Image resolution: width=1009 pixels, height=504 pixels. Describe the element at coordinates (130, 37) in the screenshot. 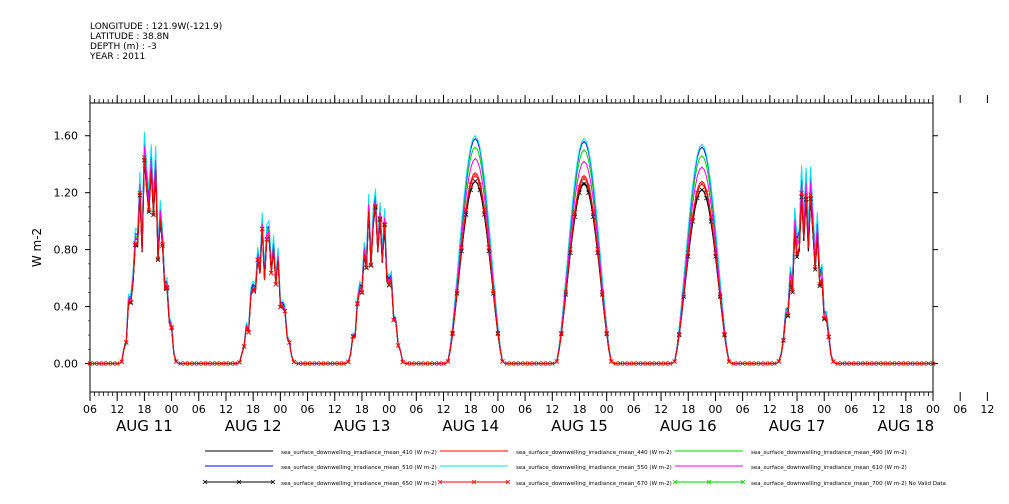

I see `latitude-label: LATITUDE : 38.8N` at that location.